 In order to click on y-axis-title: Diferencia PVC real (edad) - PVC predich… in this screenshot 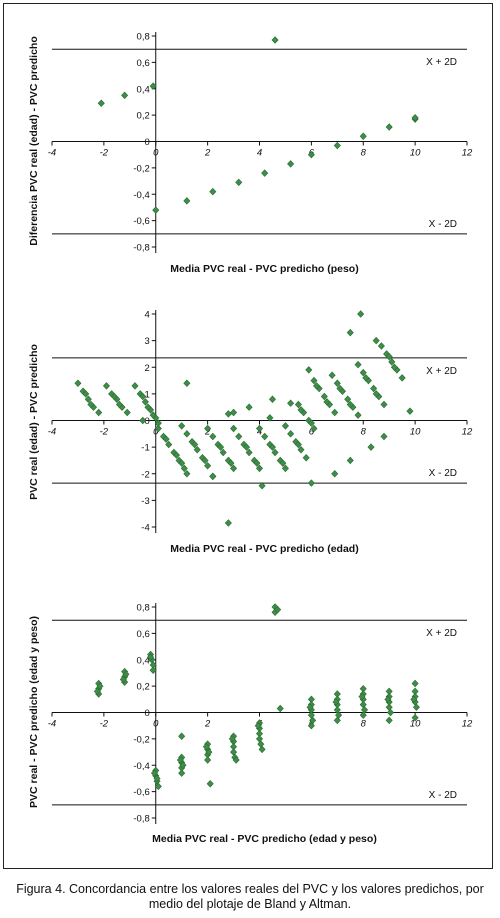, I will do `click(34, 140)`.